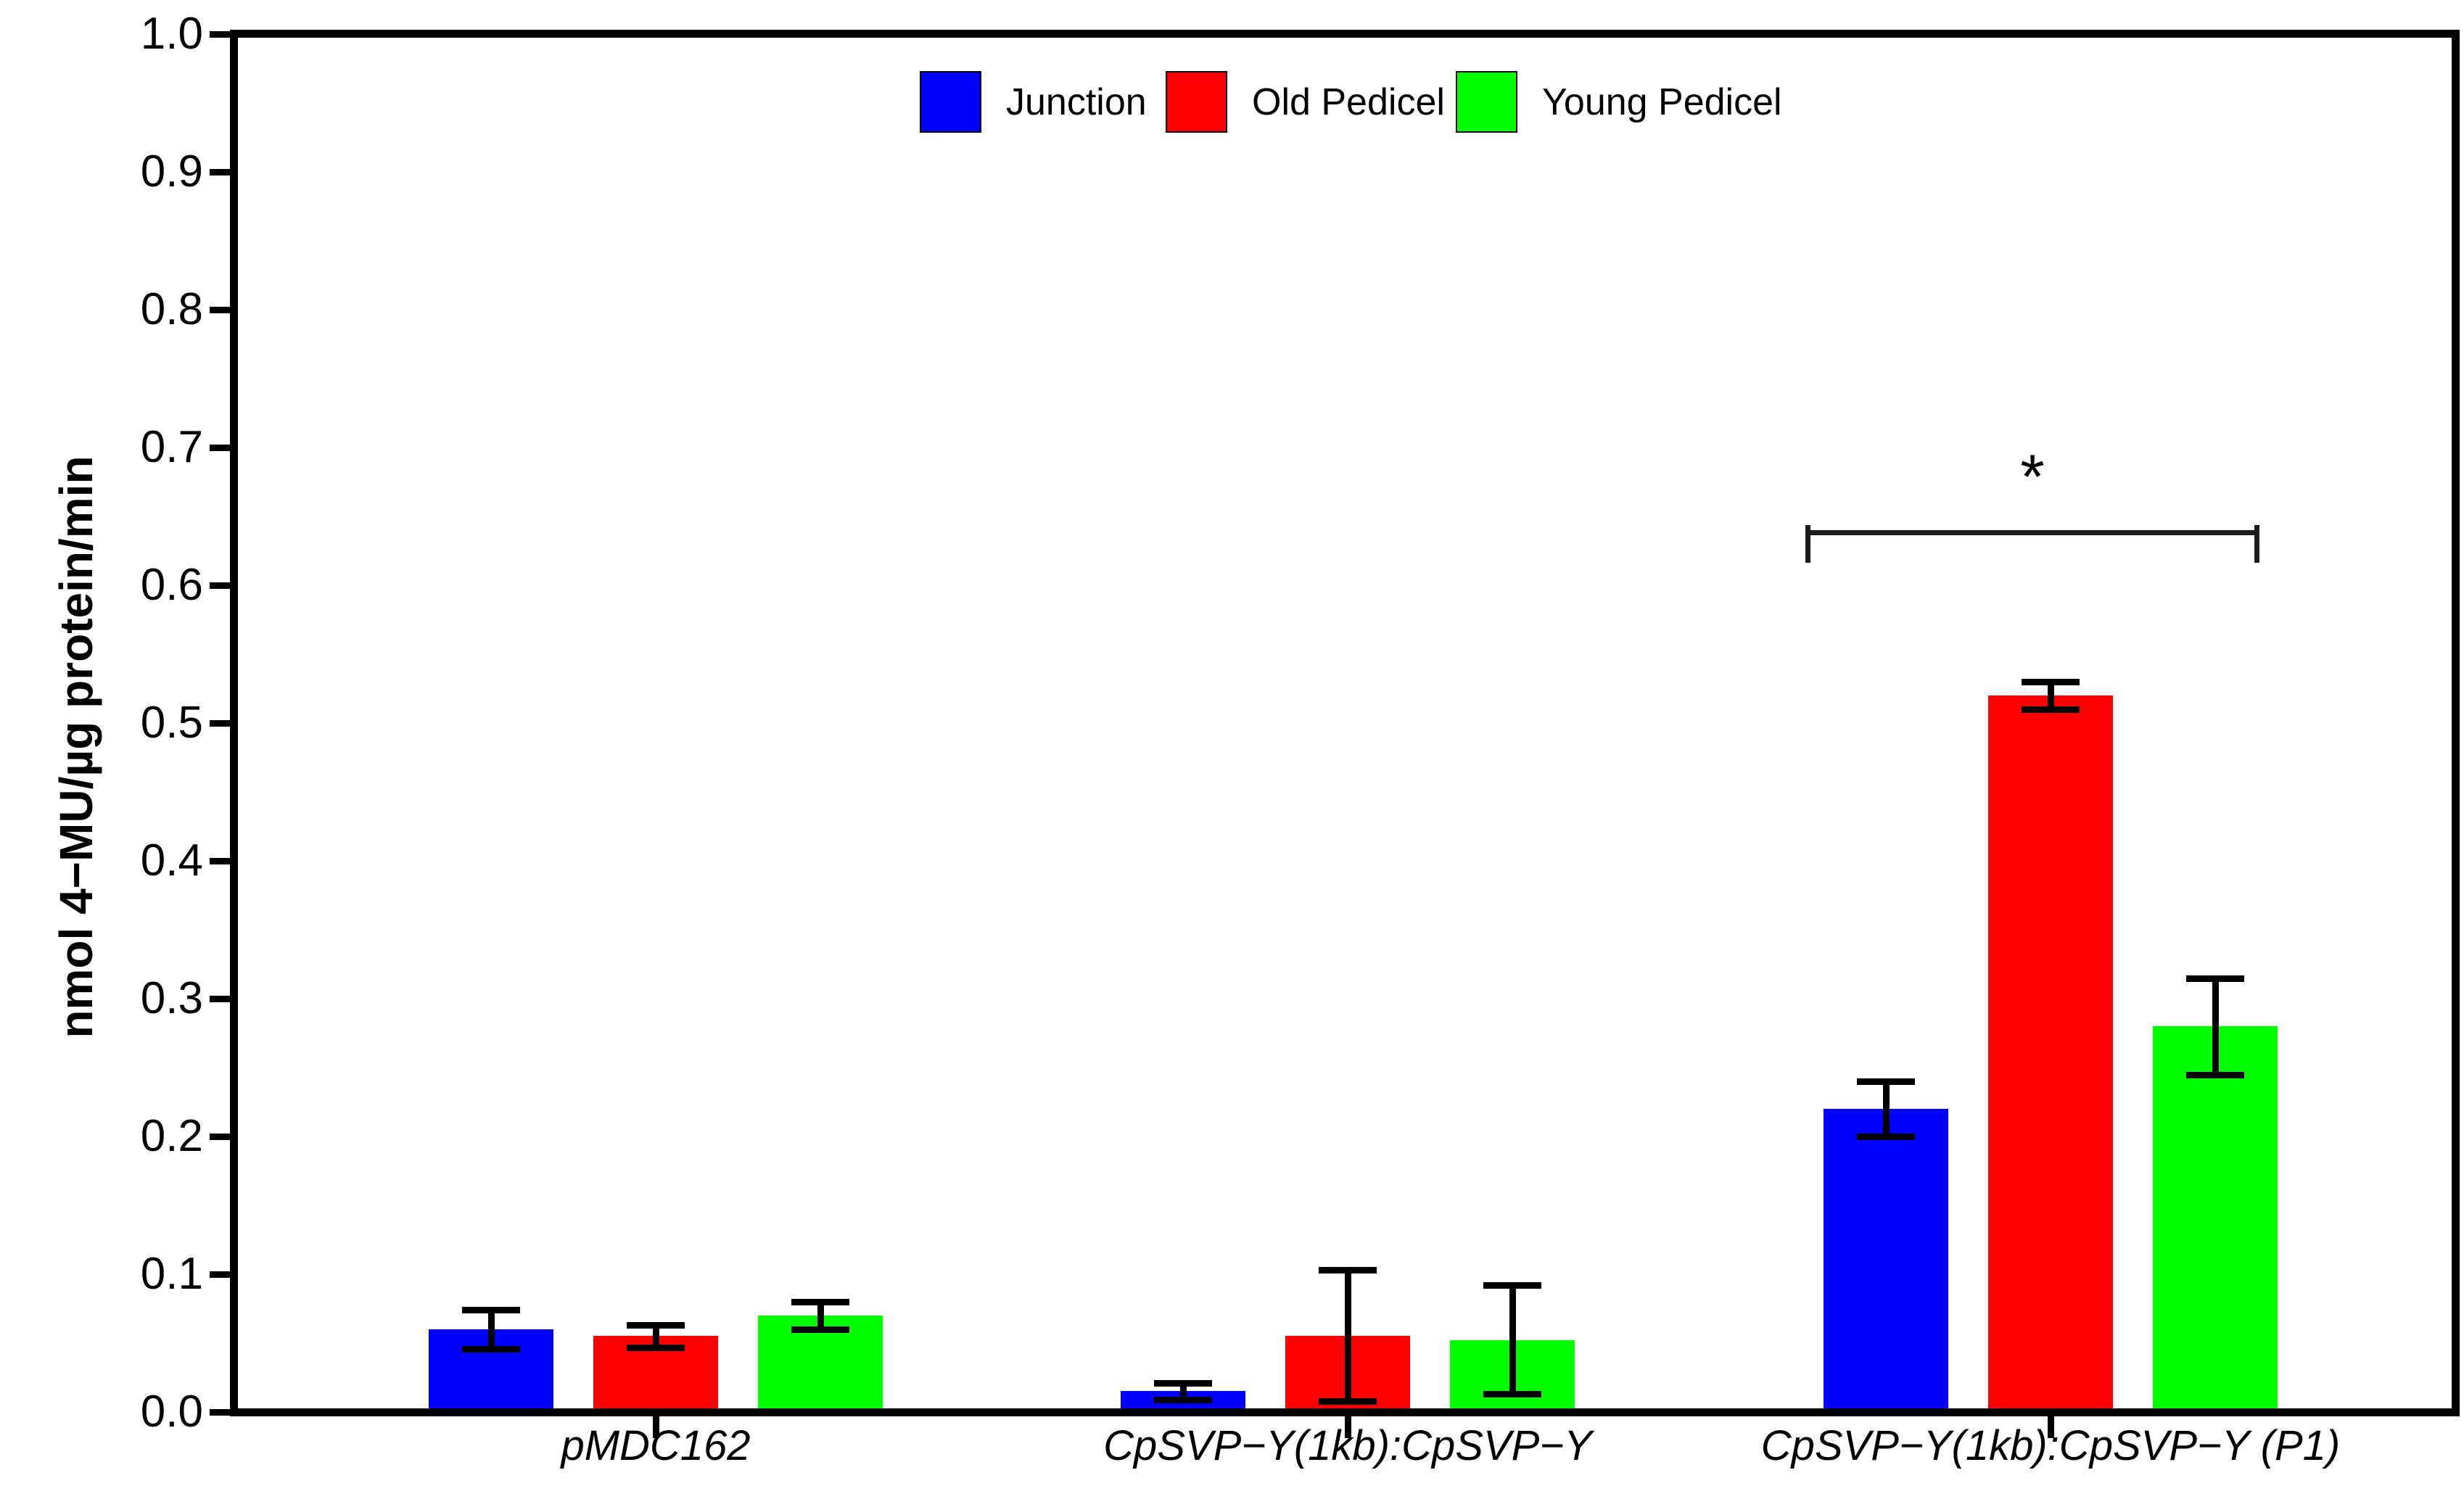 This screenshot has height=1507, width=2464. What do you see at coordinates (1486, 102) in the screenshot?
I see `legend-swatch-young-pedicel` at bounding box center [1486, 102].